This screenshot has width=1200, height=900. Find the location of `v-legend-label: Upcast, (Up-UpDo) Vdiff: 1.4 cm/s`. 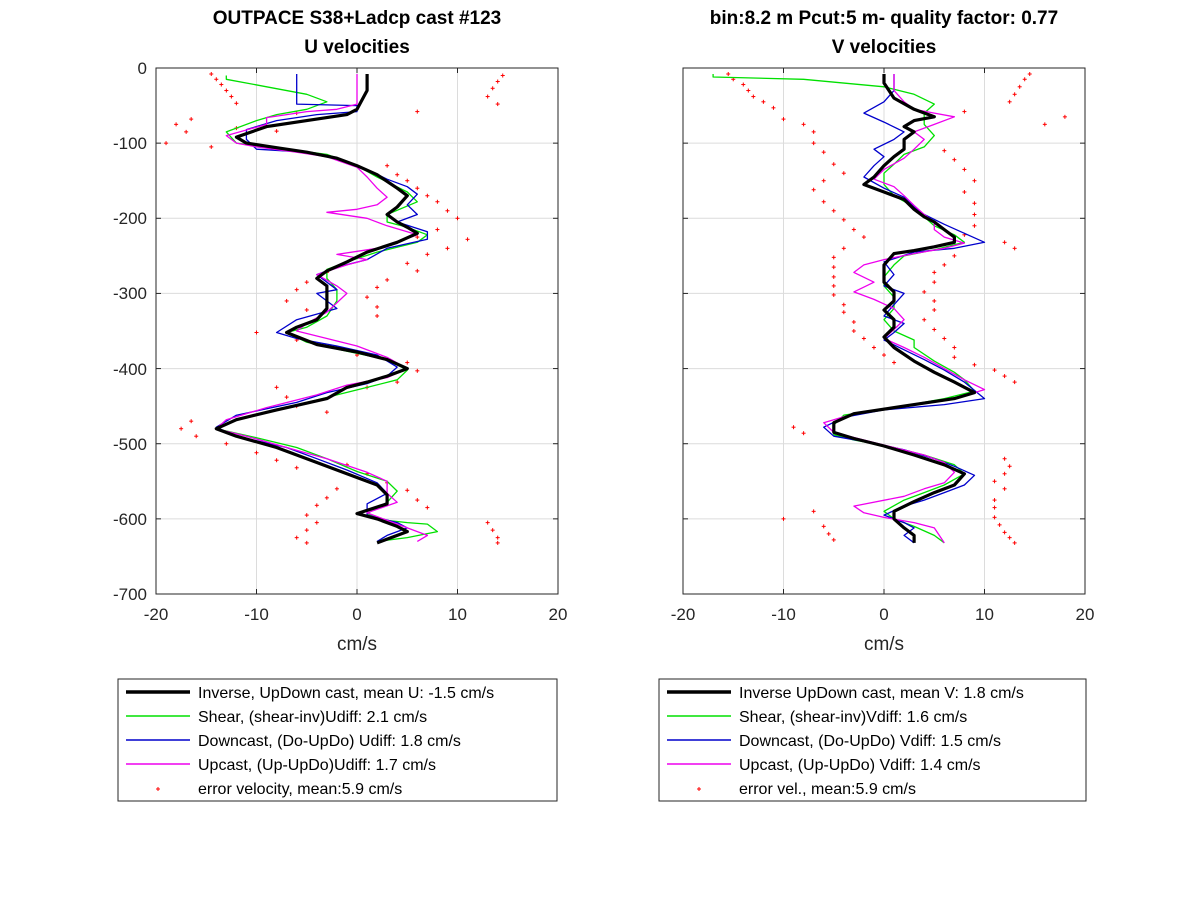

v-legend-label: Upcast, (Up-UpDo) Vdiff: 1.4 cm/s is located at coordinates (860, 765).